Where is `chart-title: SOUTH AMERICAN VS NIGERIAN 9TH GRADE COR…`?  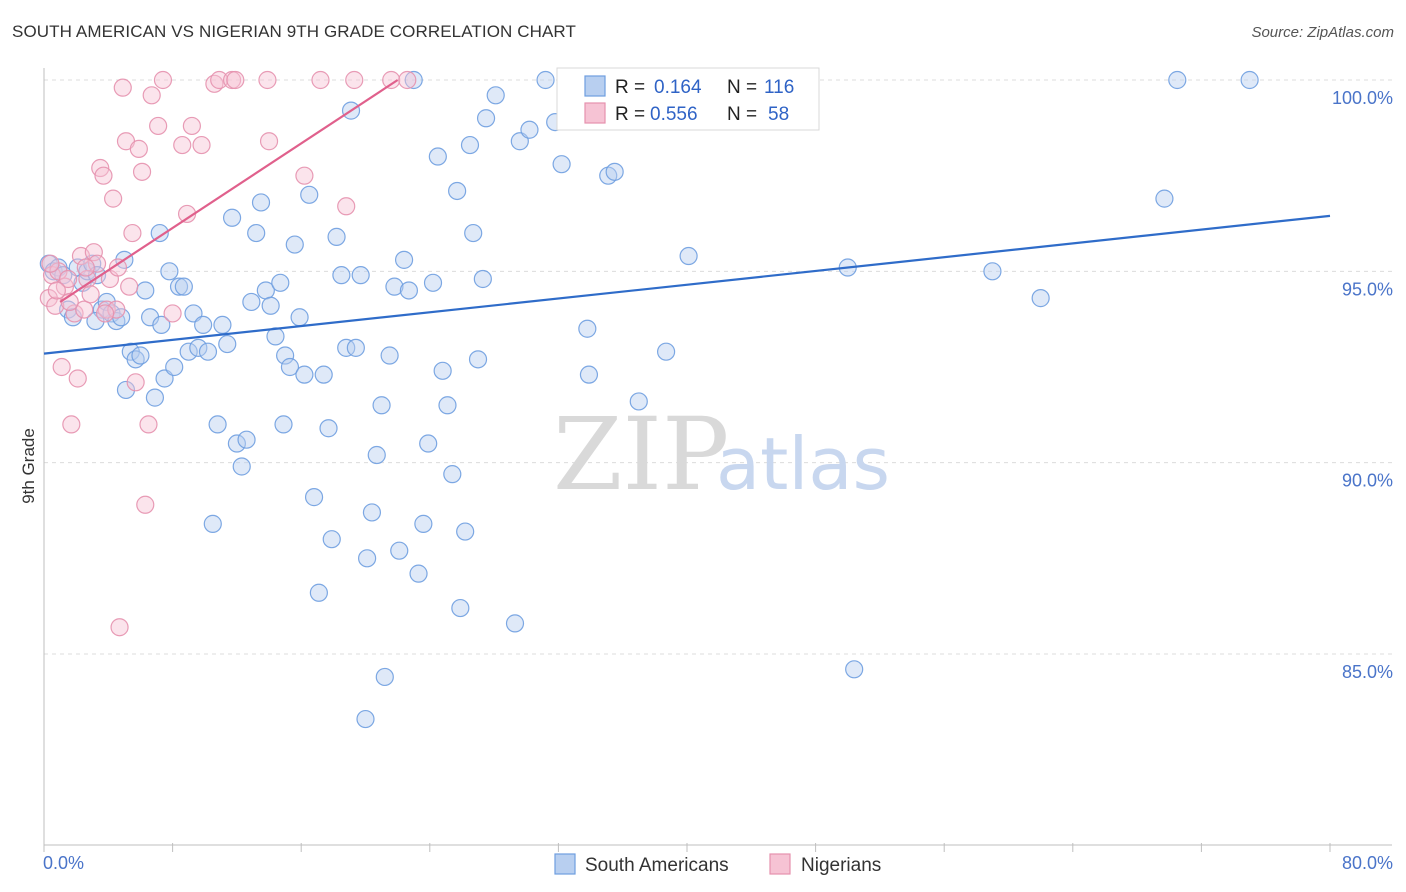
chart-title: SOUTH AMERICAN VS NIGERIAN 9TH GRADE COR… is located at coordinates (294, 31).